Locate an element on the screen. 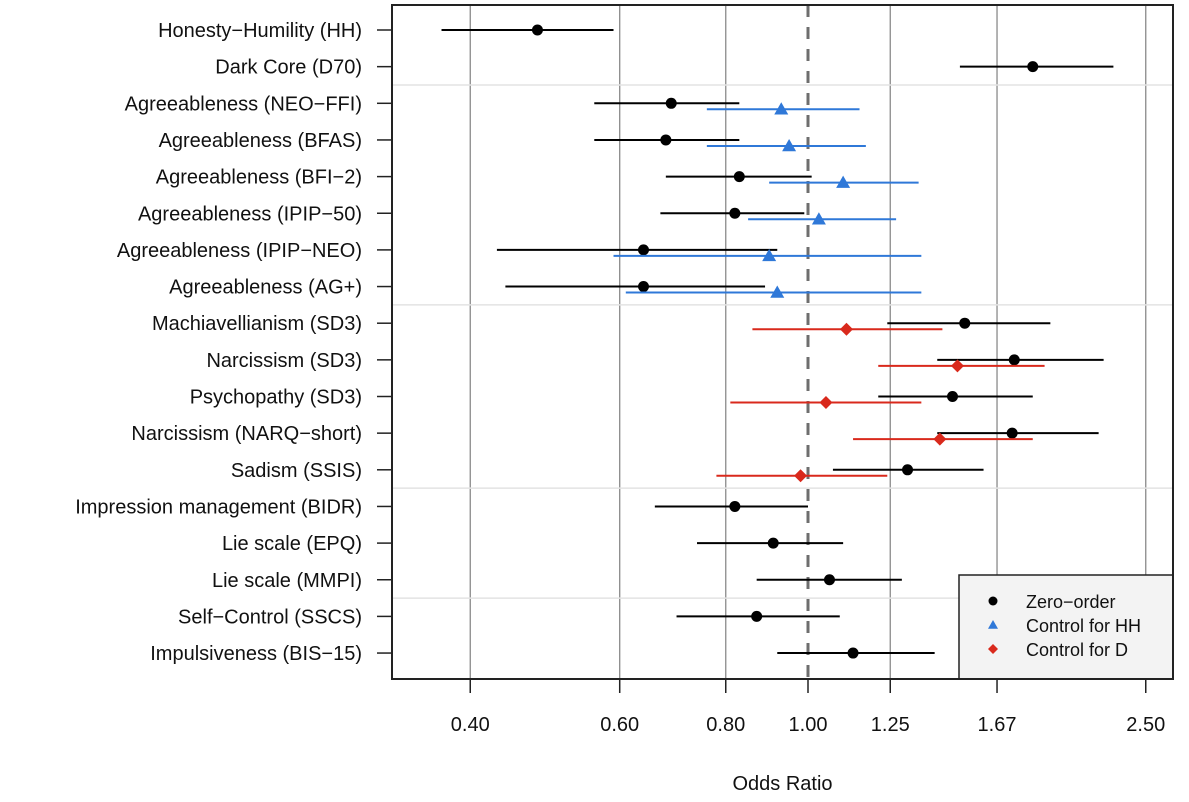 The height and width of the screenshot is (802, 1189). x-tick-label: 2.50 is located at coordinates (1145, 725).